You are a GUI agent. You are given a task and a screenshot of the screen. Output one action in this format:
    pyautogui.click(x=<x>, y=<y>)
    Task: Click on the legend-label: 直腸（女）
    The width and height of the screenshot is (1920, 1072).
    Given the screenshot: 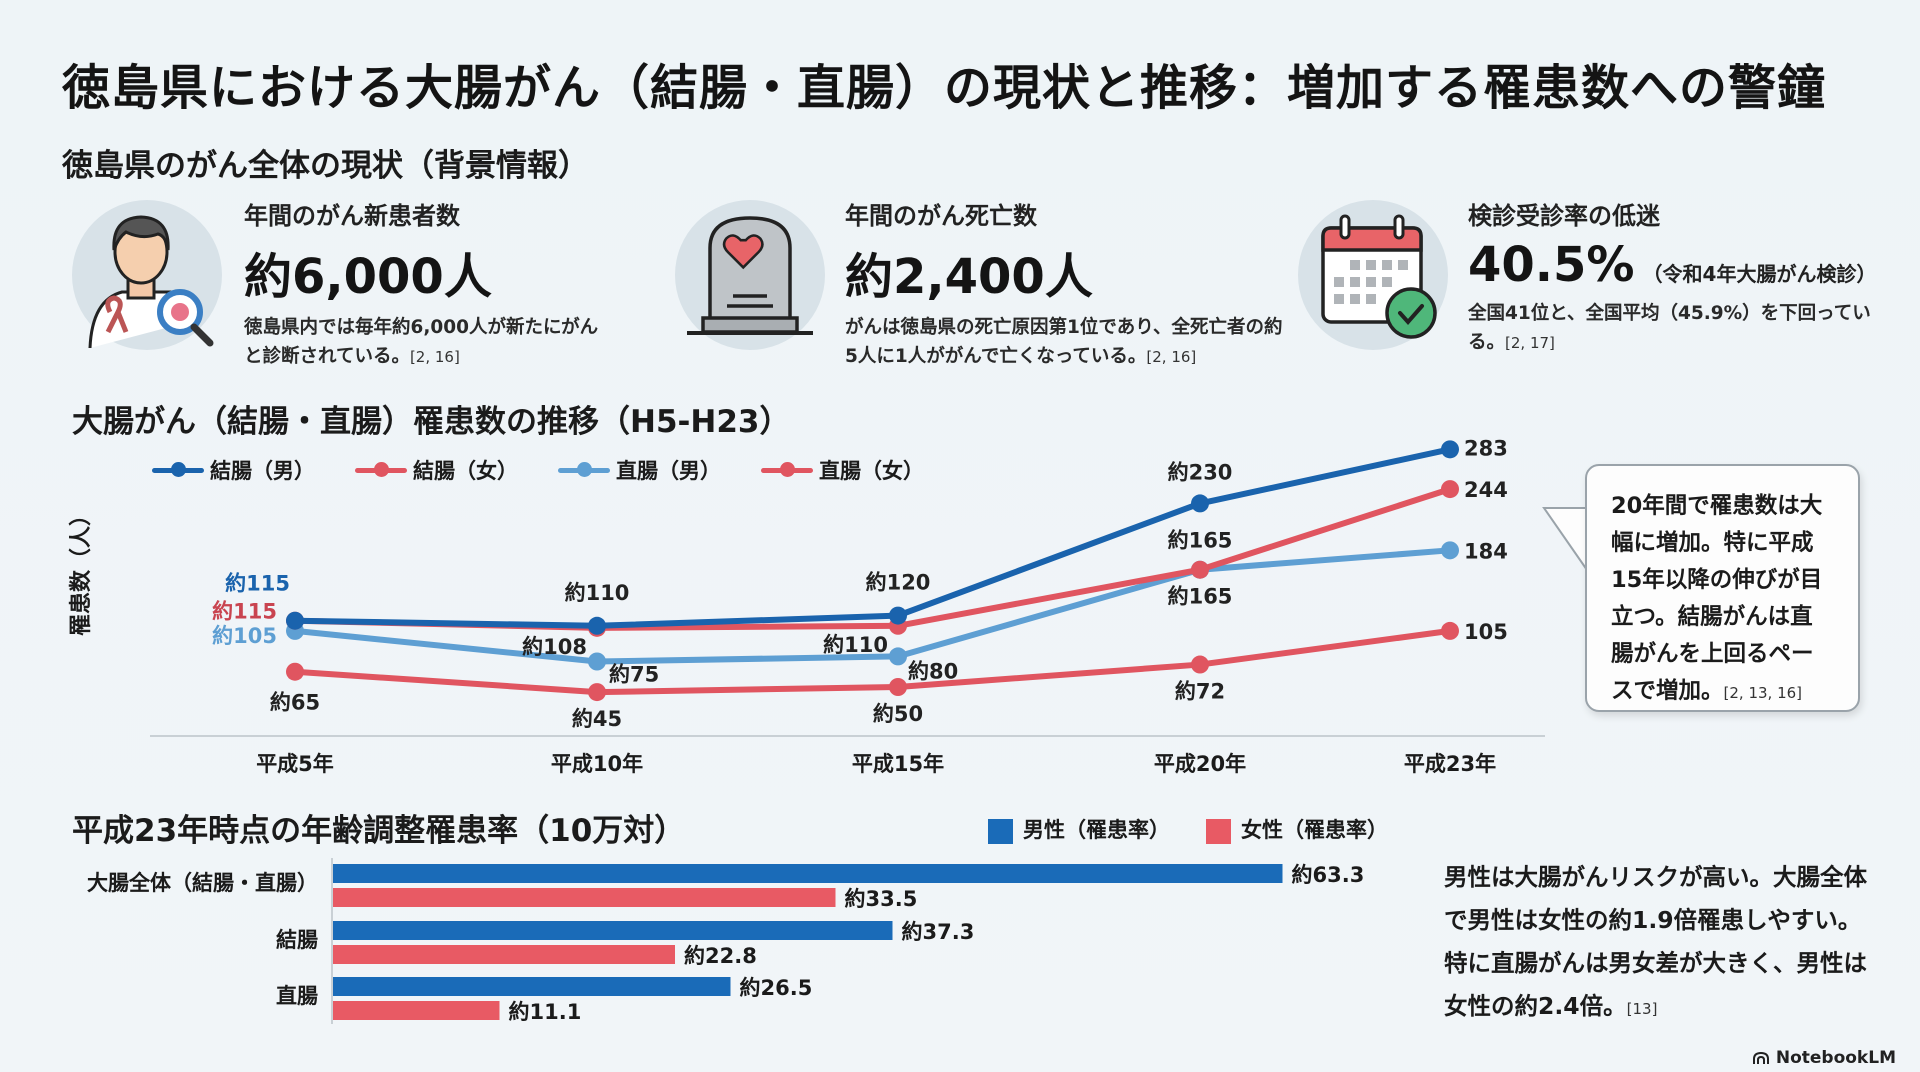 What is the action you would take?
    pyautogui.click(x=871, y=471)
    